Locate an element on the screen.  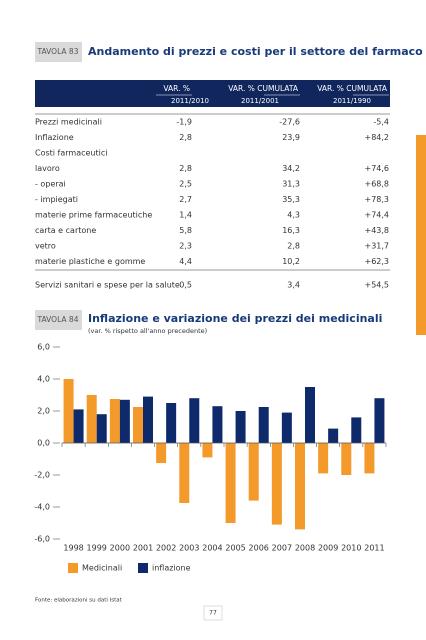
x-tick-label: 2010 is located at coordinates (351, 548).